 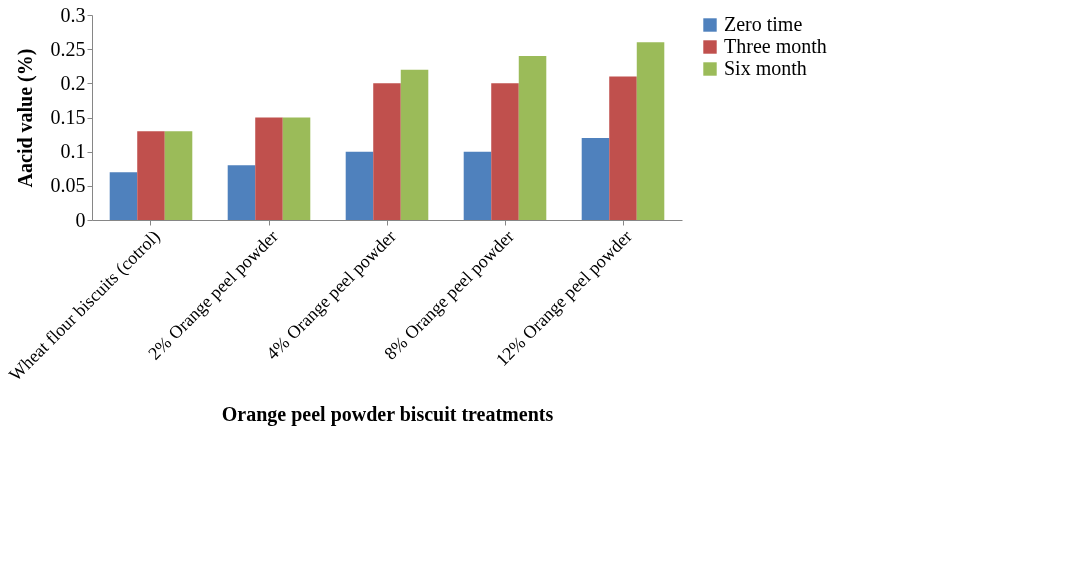 What do you see at coordinates (68, 185) in the screenshot?
I see `y-tick-label: 0.05` at bounding box center [68, 185].